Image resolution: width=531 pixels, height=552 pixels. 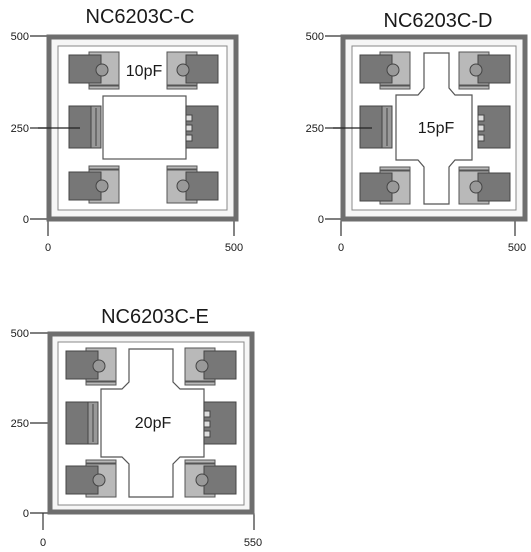 I want to click on capacitor-value: 10pF, so click(x=144, y=71).